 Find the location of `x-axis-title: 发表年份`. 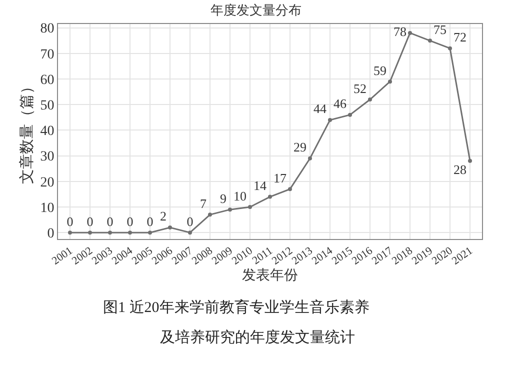

x-axis-title: 发表年份 is located at coordinates (270, 275).